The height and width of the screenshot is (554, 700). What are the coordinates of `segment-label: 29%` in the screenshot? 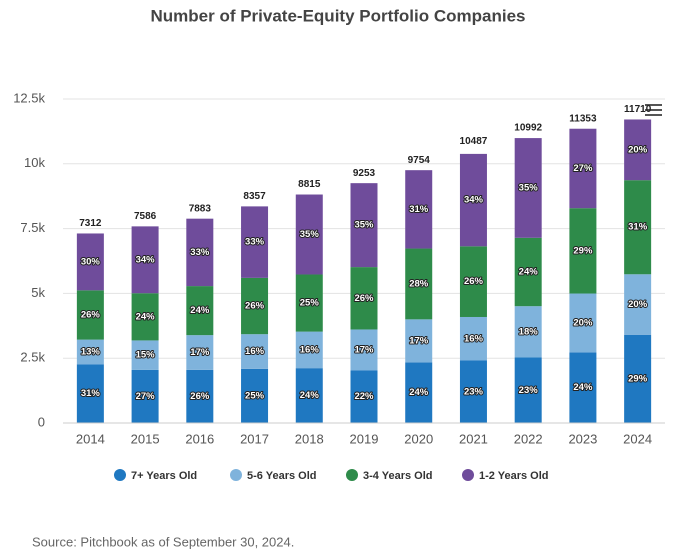 It's located at (638, 379).